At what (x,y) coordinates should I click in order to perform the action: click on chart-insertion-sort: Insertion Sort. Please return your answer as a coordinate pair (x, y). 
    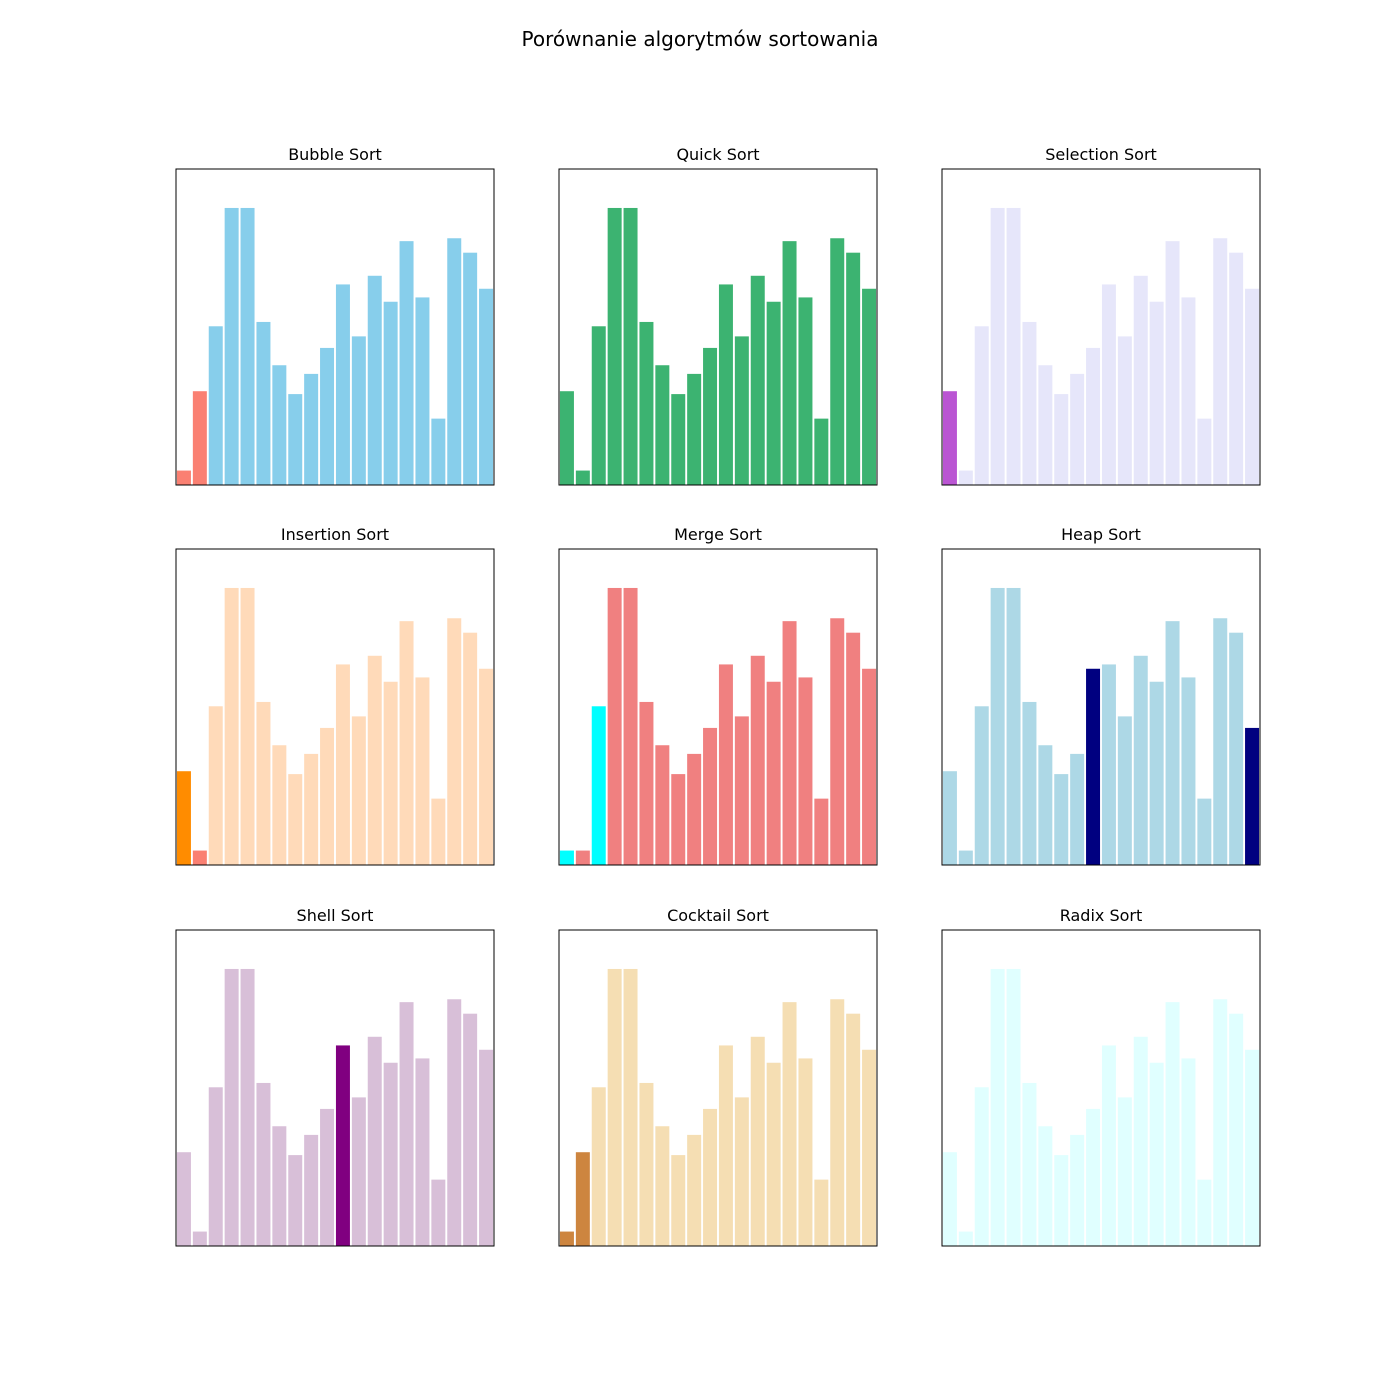
    Looking at the image, I should click on (335, 695).